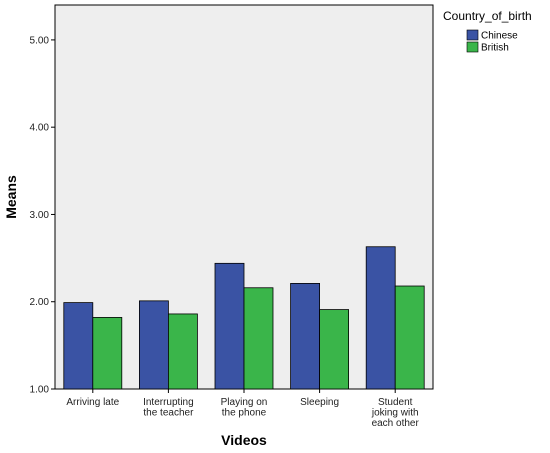 Image resolution: width=550 pixels, height=453 pixels. What do you see at coordinates (40, 128) in the screenshot?
I see `y-tick-label: 4.00` at bounding box center [40, 128].